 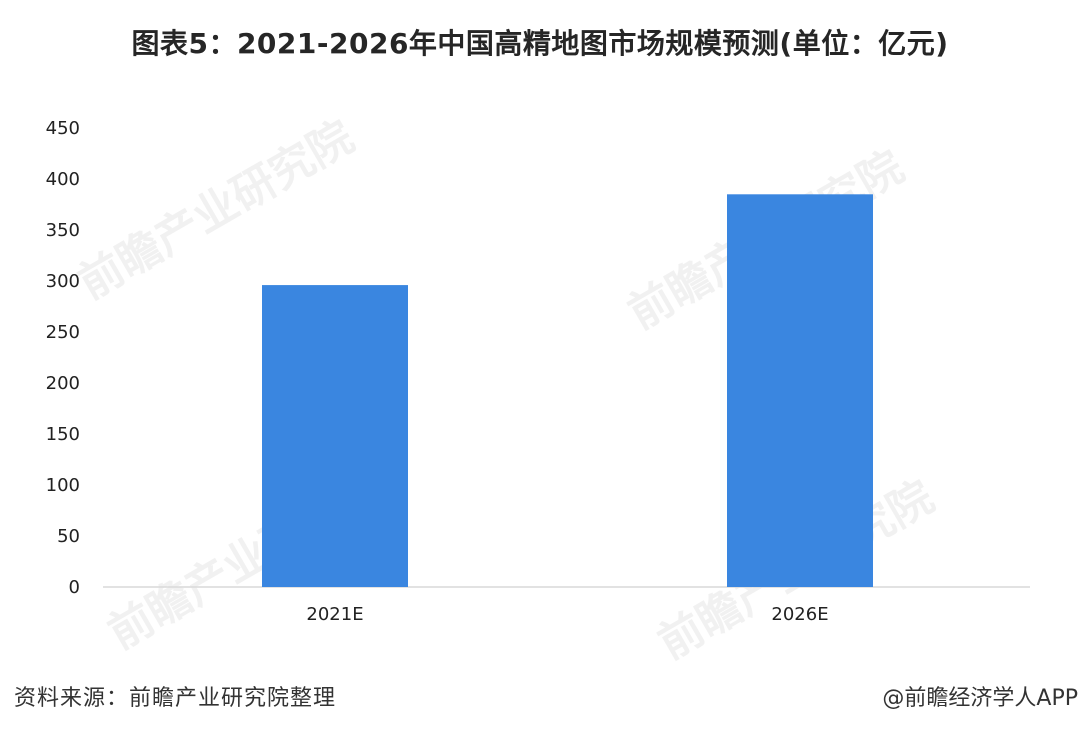 What do you see at coordinates (175, 698) in the screenshot?
I see `source-note: 资料来源：前瞻产业研究院整理` at bounding box center [175, 698].